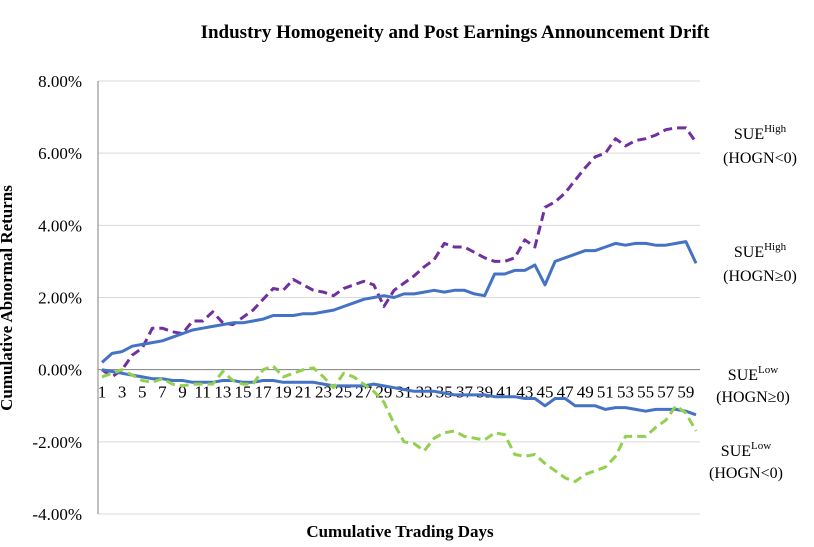 The width and height of the screenshot is (814, 547). Describe the element at coordinates (303, 392) in the screenshot. I see `x-tick-label: 21` at that location.